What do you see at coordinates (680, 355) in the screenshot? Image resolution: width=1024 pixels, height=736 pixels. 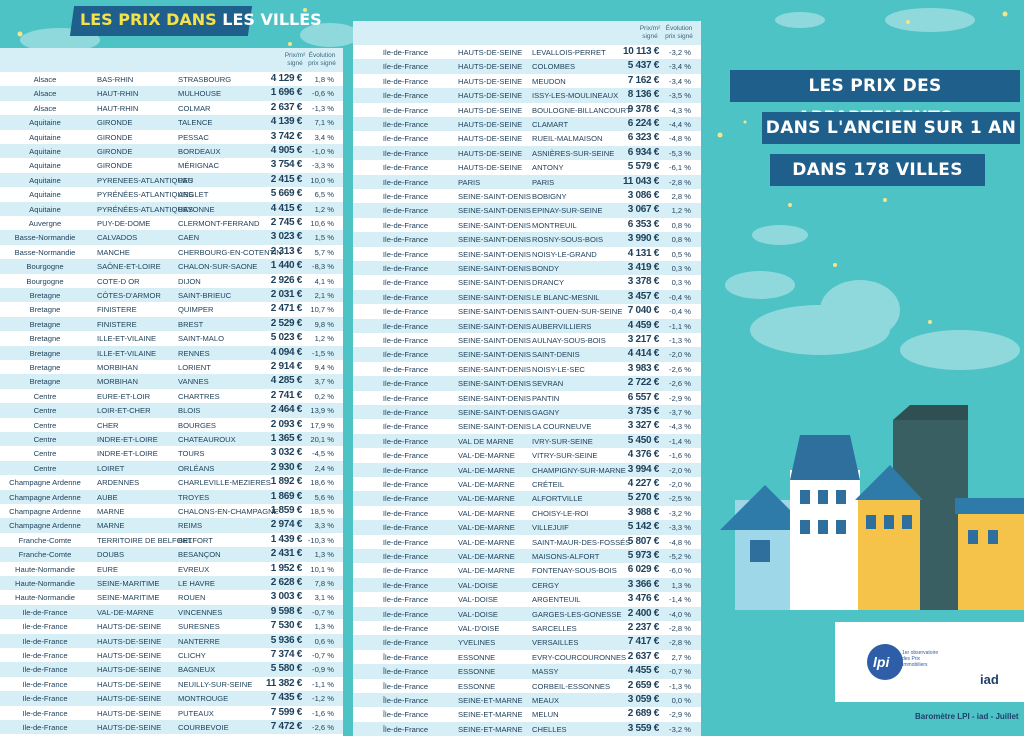 I see `evolution: -2,0 %` at bounding box center [680, 355].